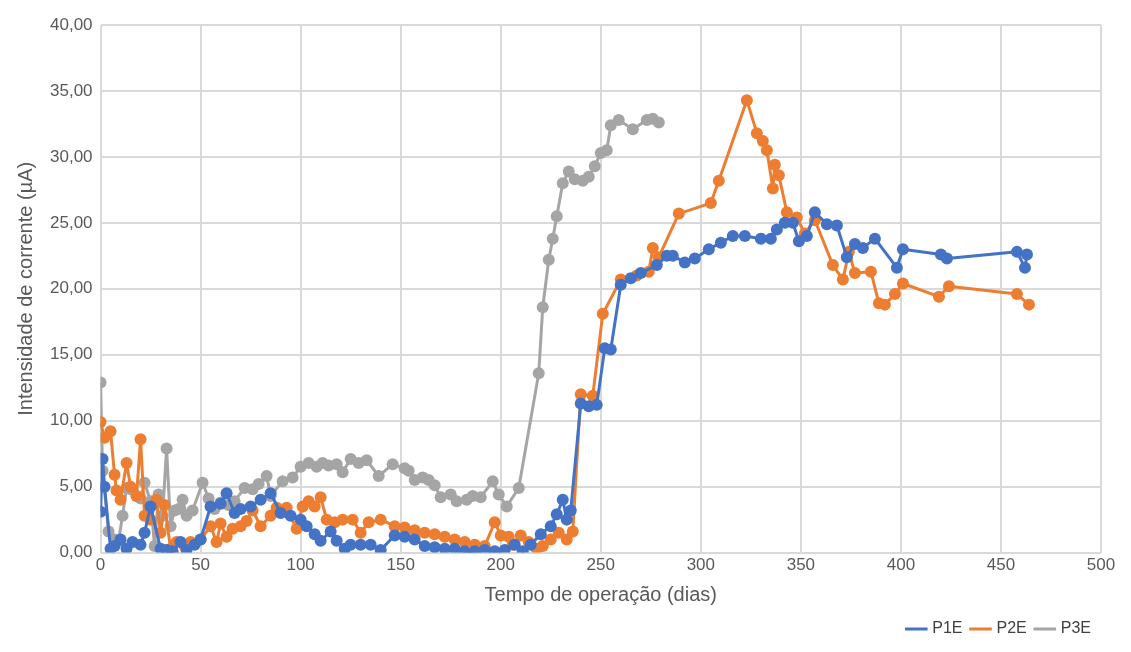 The width and height of the screenshot is (1131, 652). Describe the element at coordinates (1076, 628) in the screenshot. I see `legend-label: P3E` at that location.